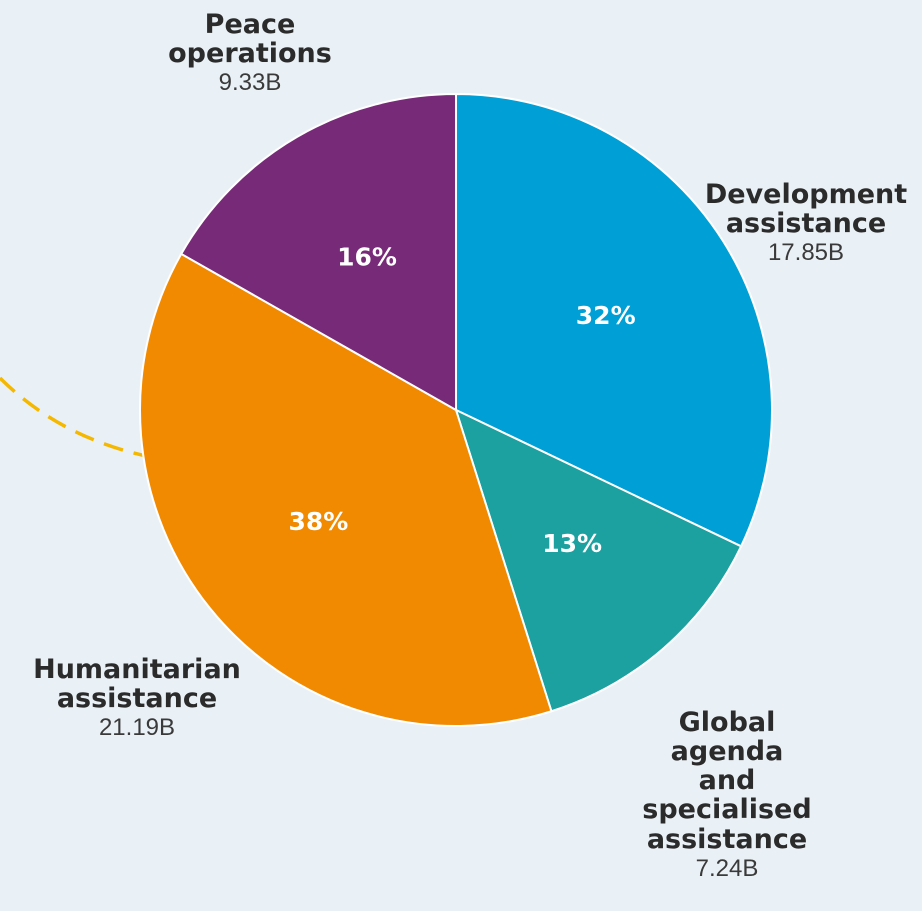 This screenshot has height=911, width=922. Describe the element at coordinates (318, 252) in the screenshot. I see `pie-slice-peace-operations` at that location.